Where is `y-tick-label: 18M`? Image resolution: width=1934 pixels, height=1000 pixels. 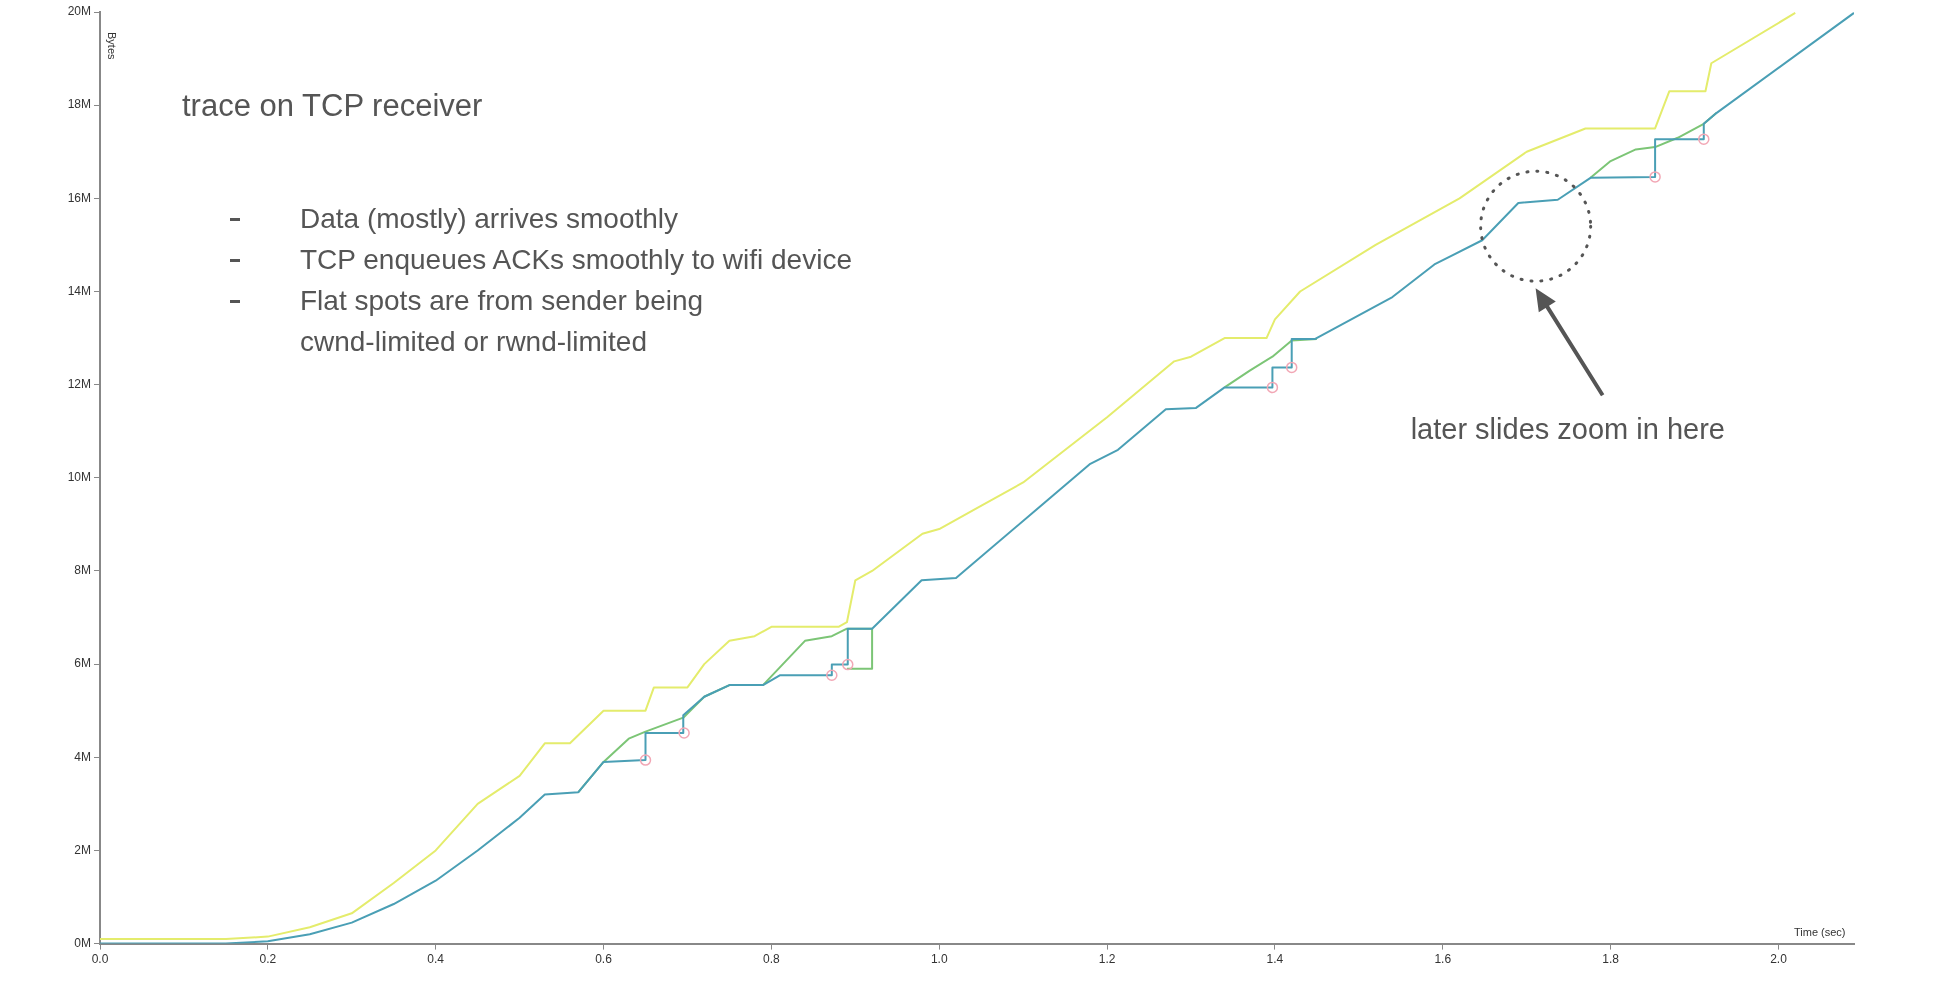 y-tick-label: 18M is located at coordinates (79, 104).